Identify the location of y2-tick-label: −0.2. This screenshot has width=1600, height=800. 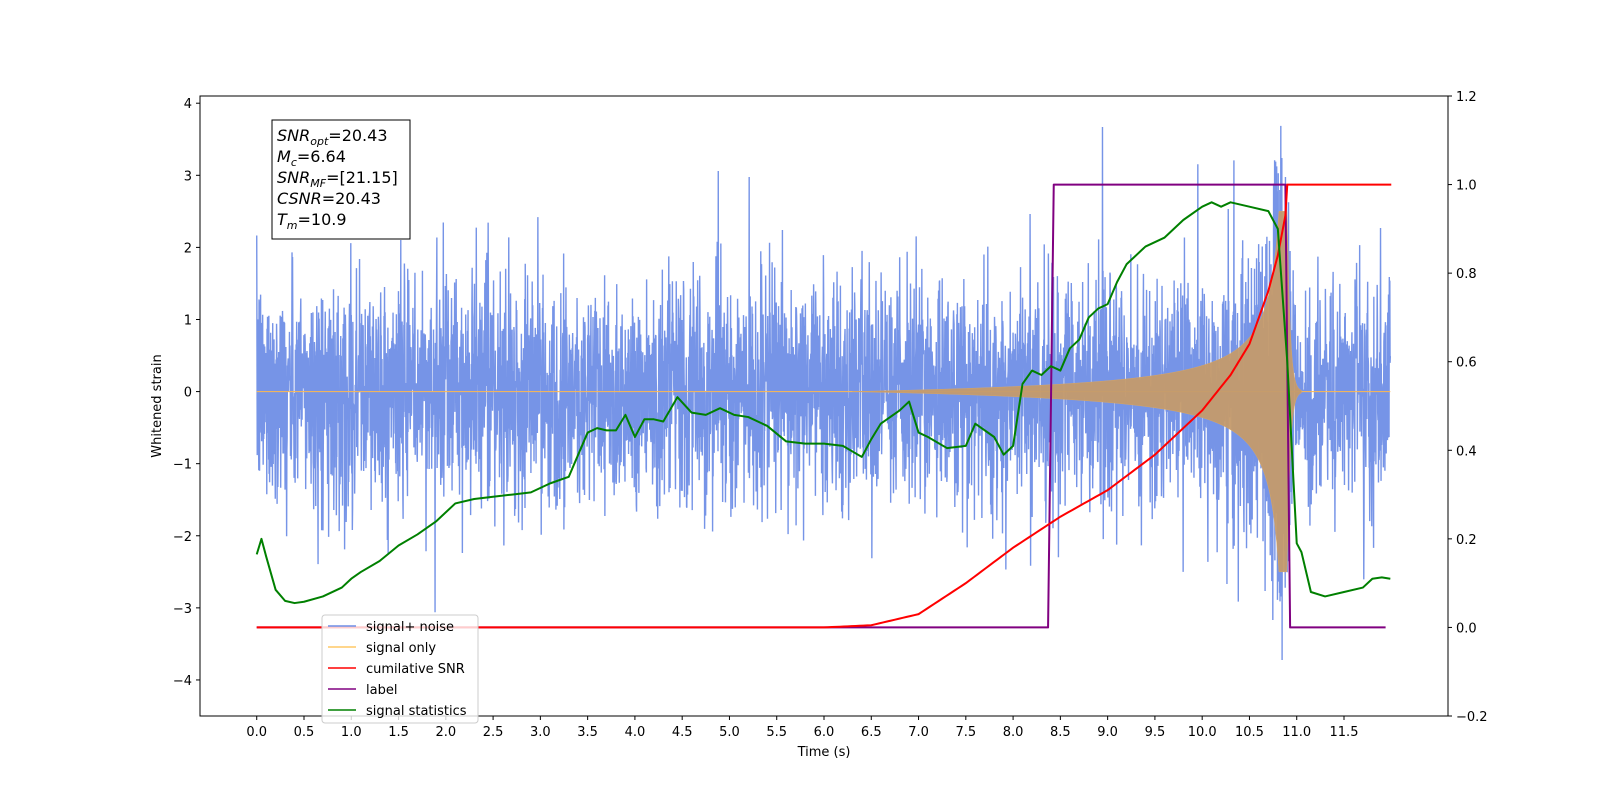
(1472, 717).